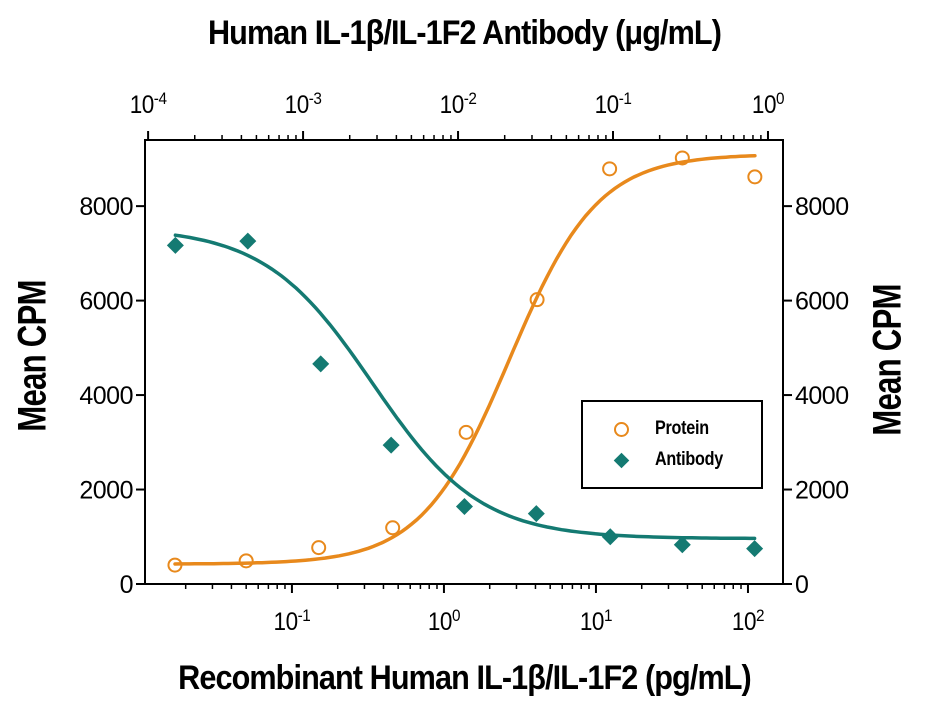 This screenshot has height=721, width=929. Describe the element at coordinates (748, 621) in the screenshot. I see `bottom-axis-tick-label: 10²` at that location.